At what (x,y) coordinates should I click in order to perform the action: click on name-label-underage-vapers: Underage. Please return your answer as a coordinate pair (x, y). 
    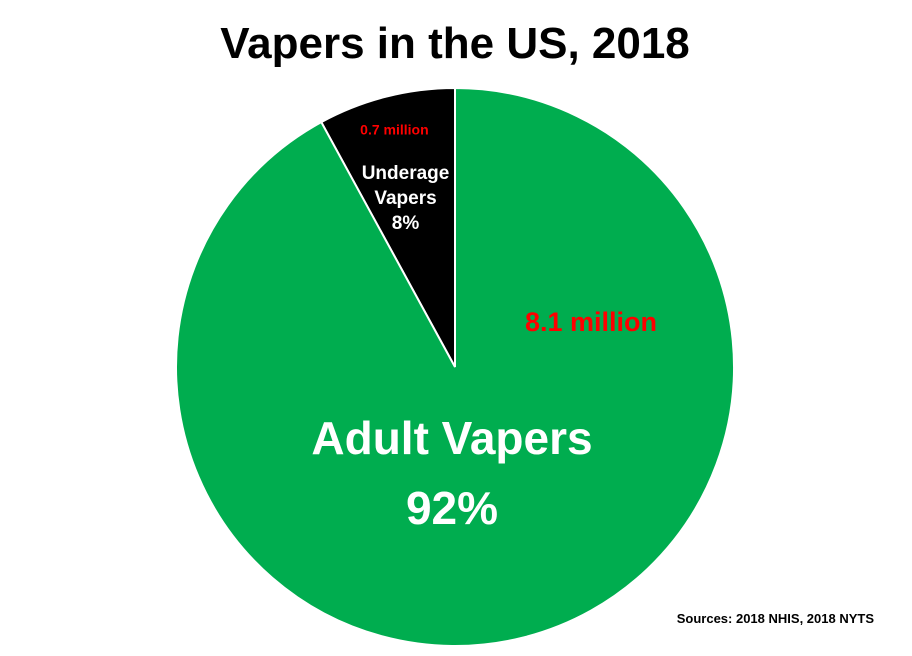
    Looking at the image, I should click on (406, 173).